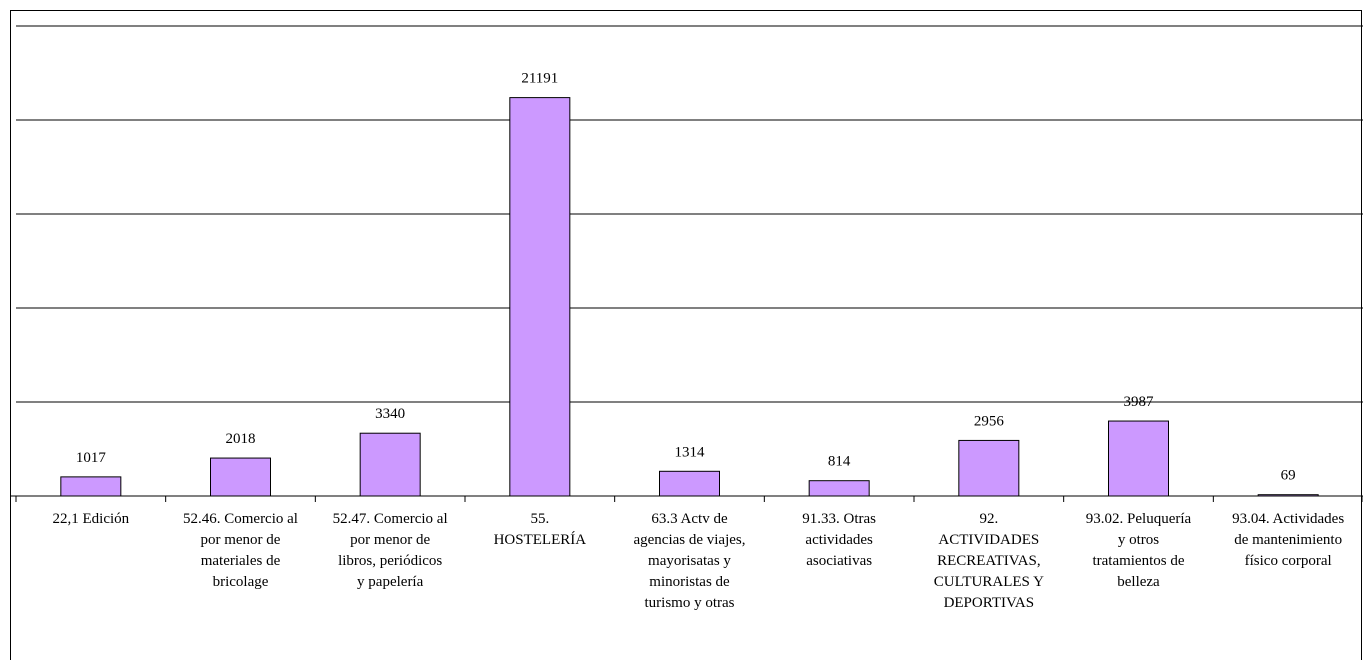 The width and height of the screenshot is (1363, 661). What do you see at coordinates (689, 582) in the screenshot?
I see `category-label-line: minoristas de` at bounding box center [689, 582].